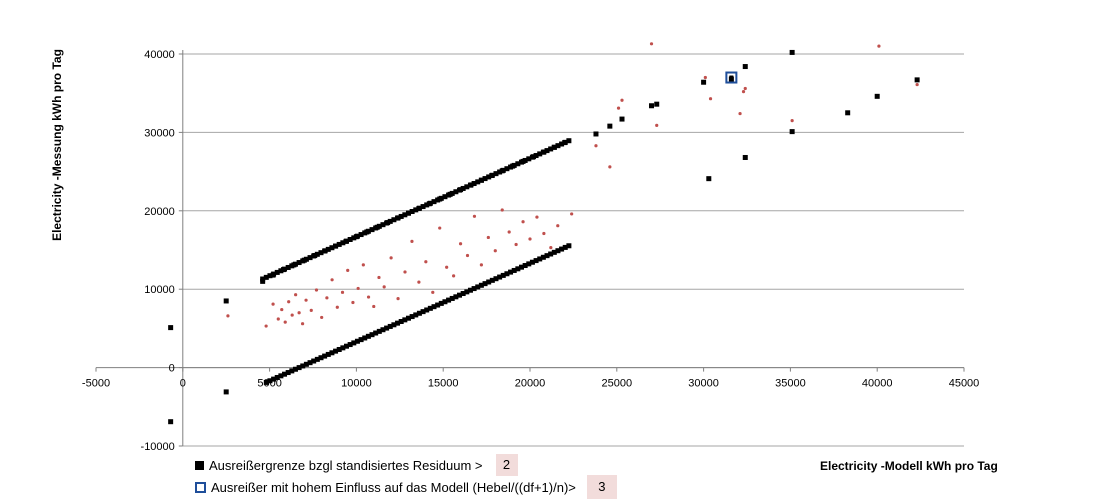 This screenshot has width=1100, height=500. Describe the element at coordinates (159, 212) in the screenshot. I see `y-tick-label: 20000` at that location.